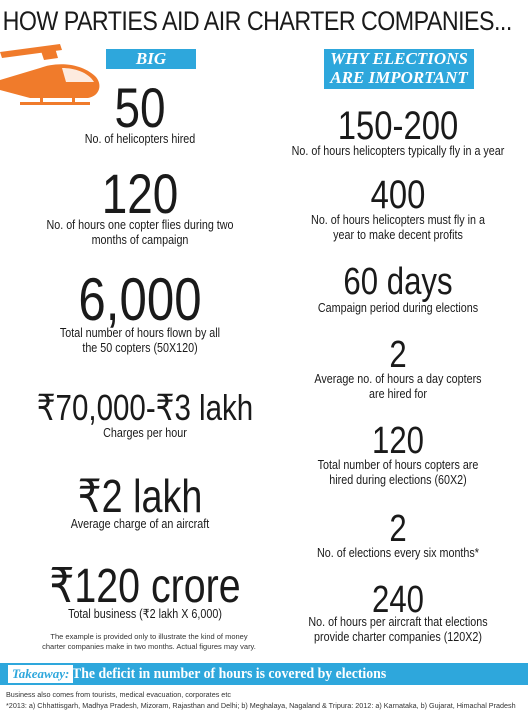 The height and width of the screenshot is (714, 528). What do you see at coordinates (140, 333) in the screenshot?
I see `stat-desc-line: Total number of hours flown by all` at bounding box center [140, 333].